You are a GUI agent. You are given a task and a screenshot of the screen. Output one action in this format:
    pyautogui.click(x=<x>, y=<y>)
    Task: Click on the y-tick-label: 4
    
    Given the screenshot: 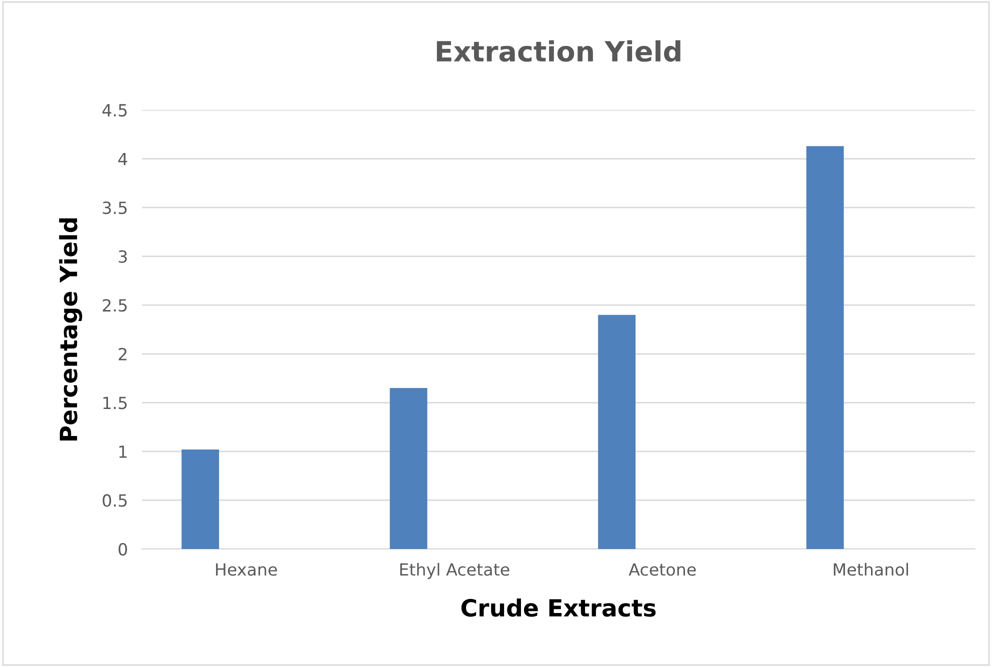 What is the action you would take?
    pyautogui.click(x=123, y=159)
    